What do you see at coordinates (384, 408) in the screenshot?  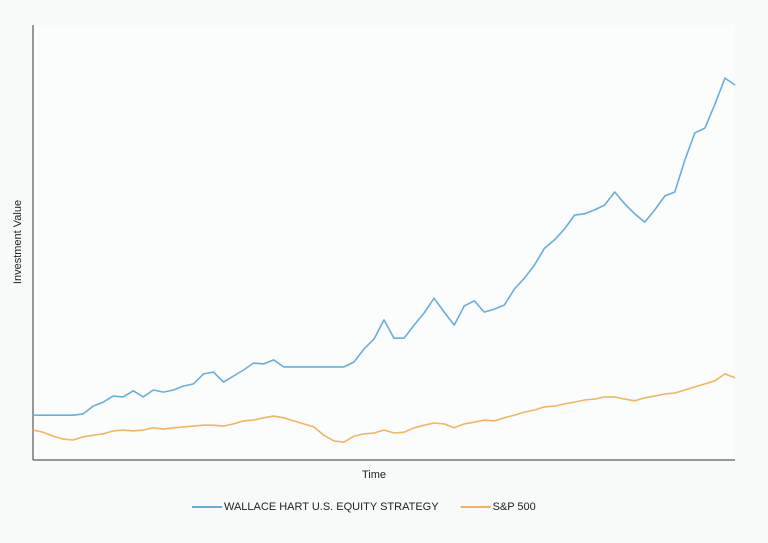 I see `series-line` at bounding box center [384, 408].